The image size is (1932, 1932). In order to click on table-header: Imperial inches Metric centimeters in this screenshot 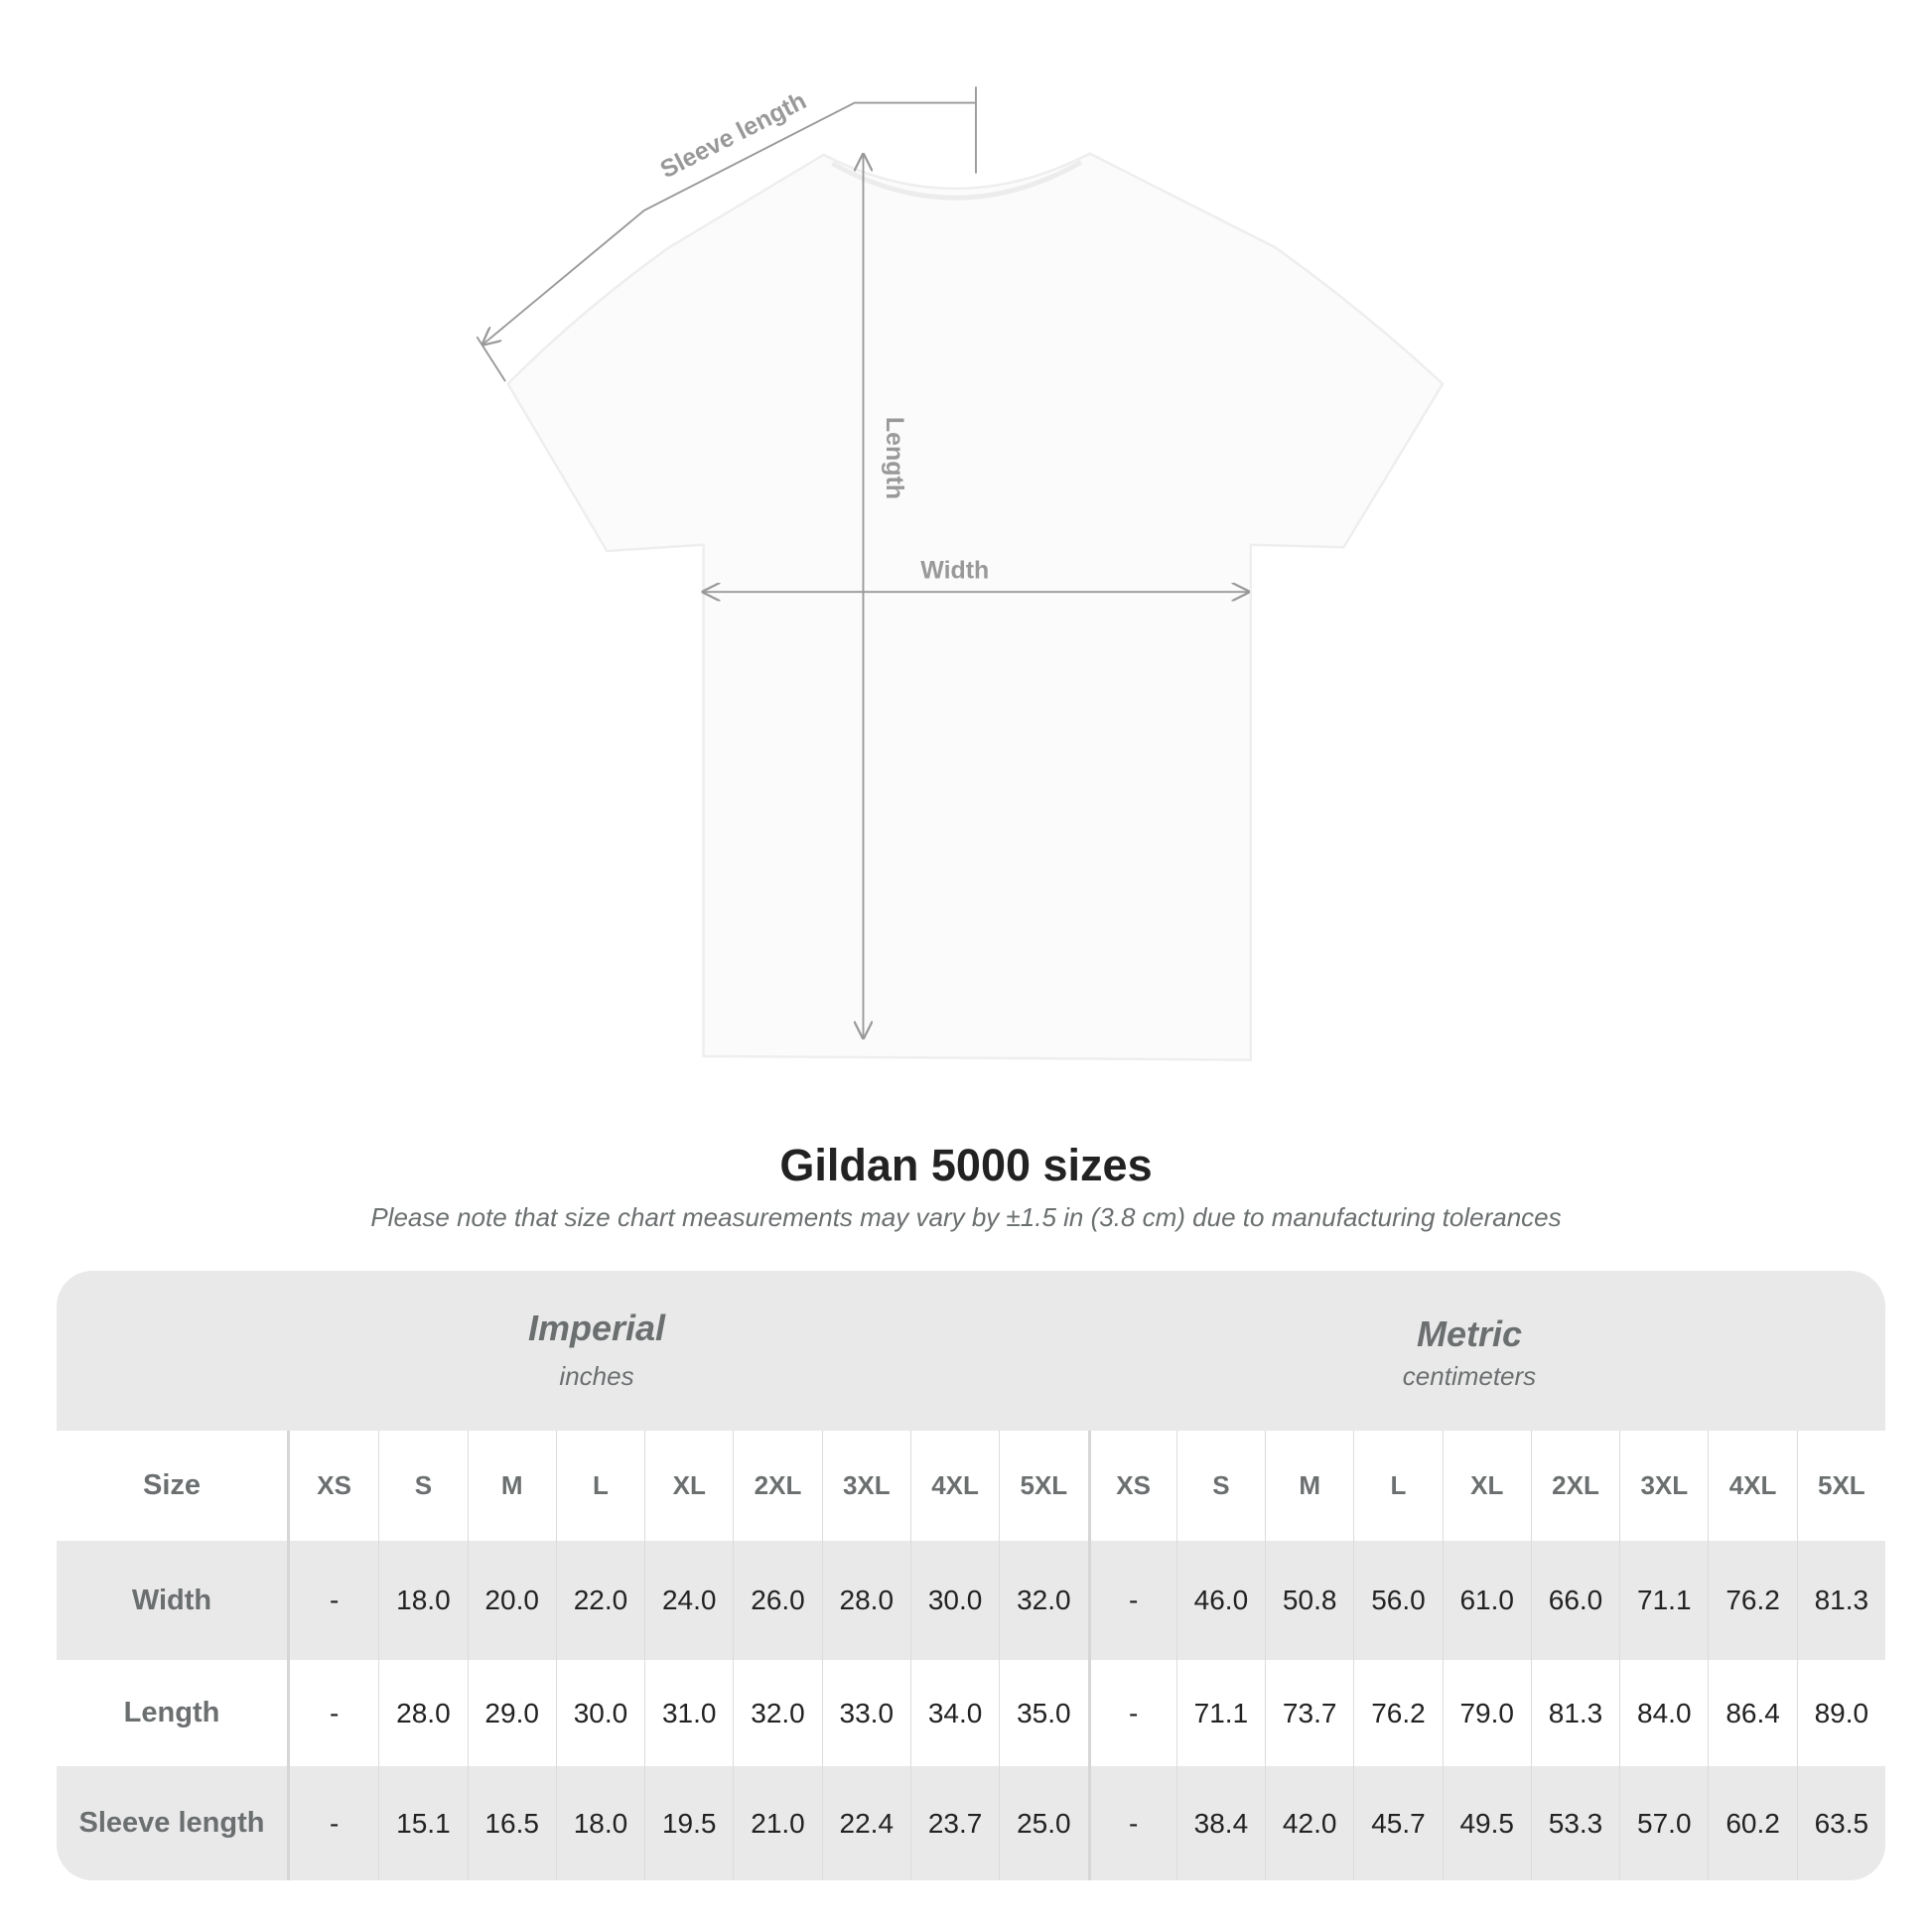, I will do `click(971, 1351)`.